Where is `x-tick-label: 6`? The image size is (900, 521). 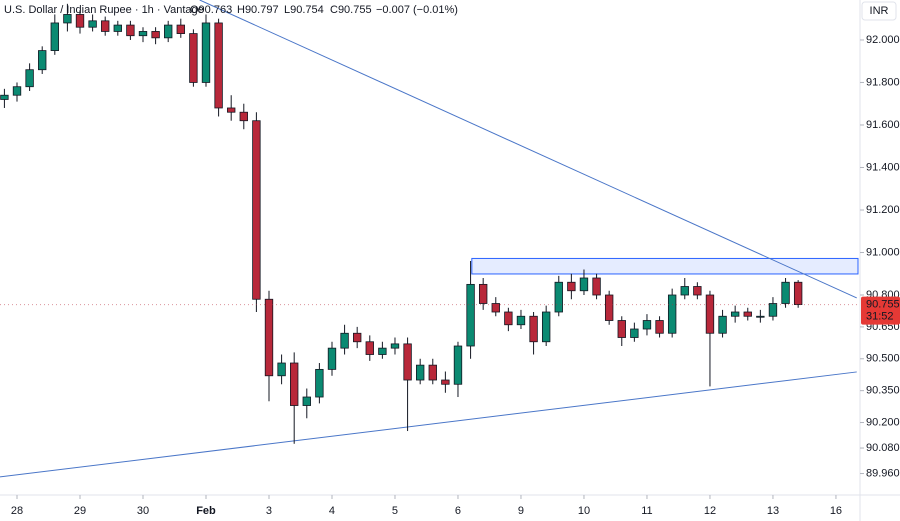 x-tick-label: 6 is located at coordinates (458, 511).